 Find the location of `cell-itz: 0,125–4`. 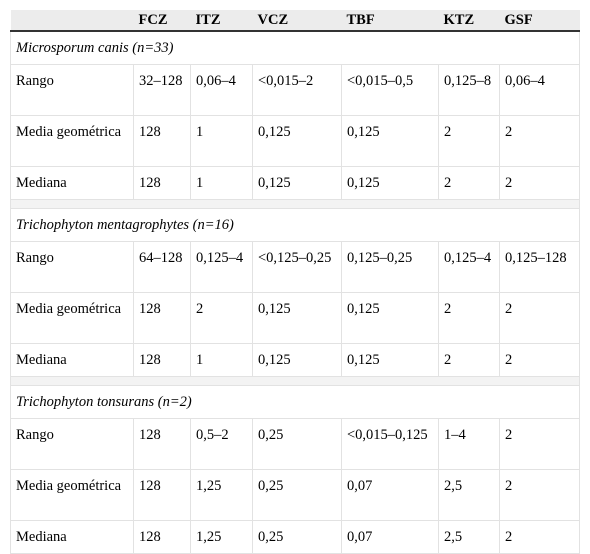

cell-itz: 0,125–4 is located at coordinates (221, 267).